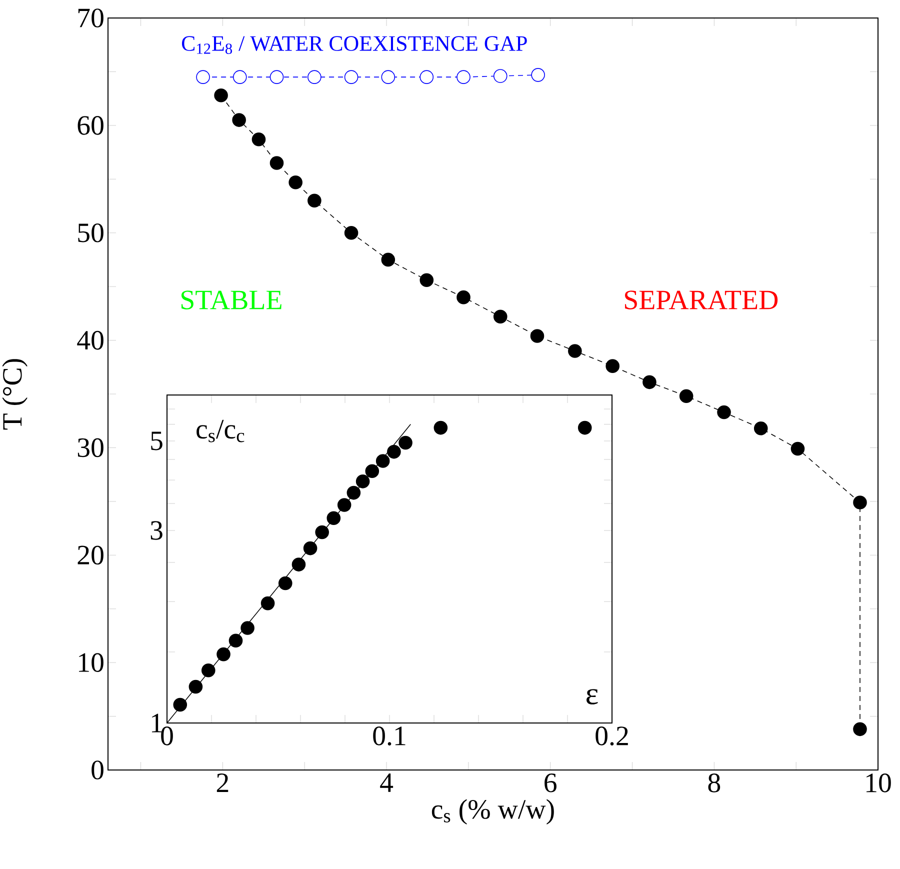 The image size is (900, 869). I want to click on x-tick-label: 10, so click(878, 783).